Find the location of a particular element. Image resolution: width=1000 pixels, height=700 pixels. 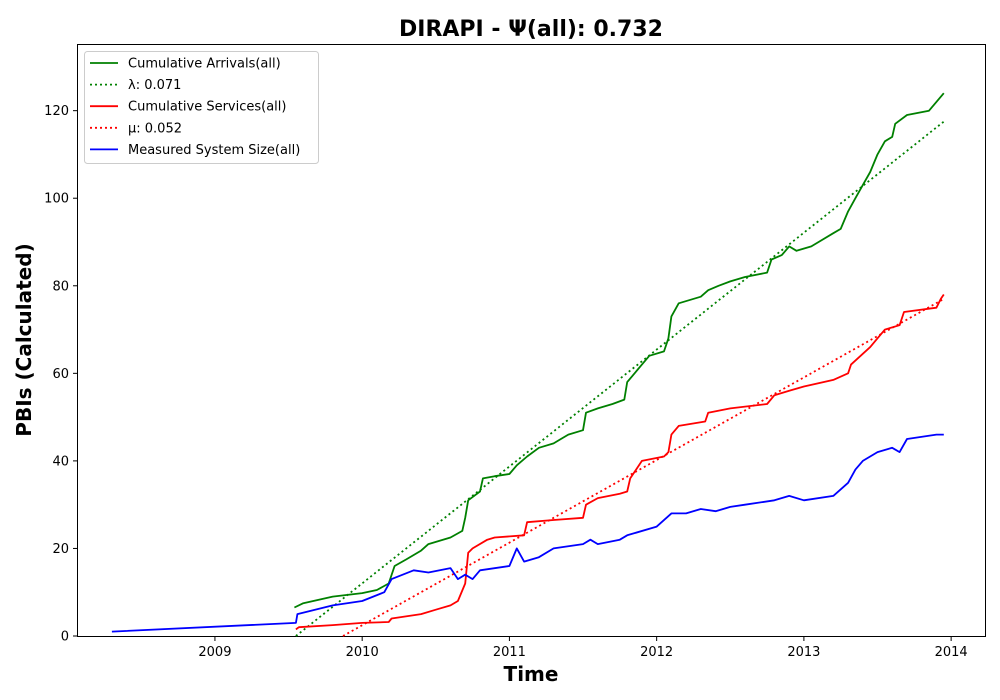

y-tick-label: 60 is located at coordinates (60, 374).